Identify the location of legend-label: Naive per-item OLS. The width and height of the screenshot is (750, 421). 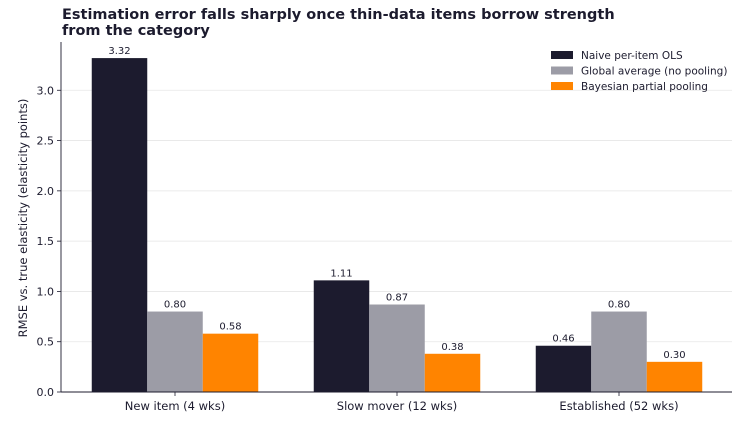
(632, 56).